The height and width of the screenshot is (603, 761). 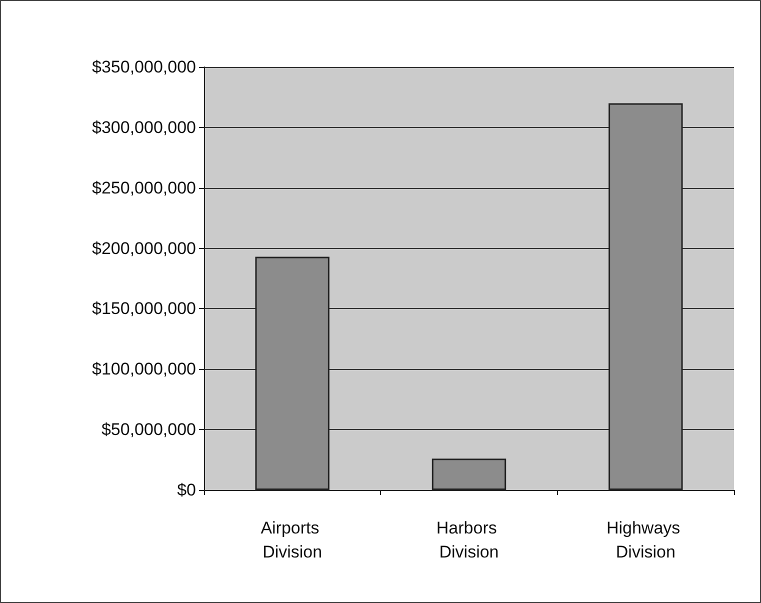 I want to click on y-tick-label: $0, so click(x=186, y=490).